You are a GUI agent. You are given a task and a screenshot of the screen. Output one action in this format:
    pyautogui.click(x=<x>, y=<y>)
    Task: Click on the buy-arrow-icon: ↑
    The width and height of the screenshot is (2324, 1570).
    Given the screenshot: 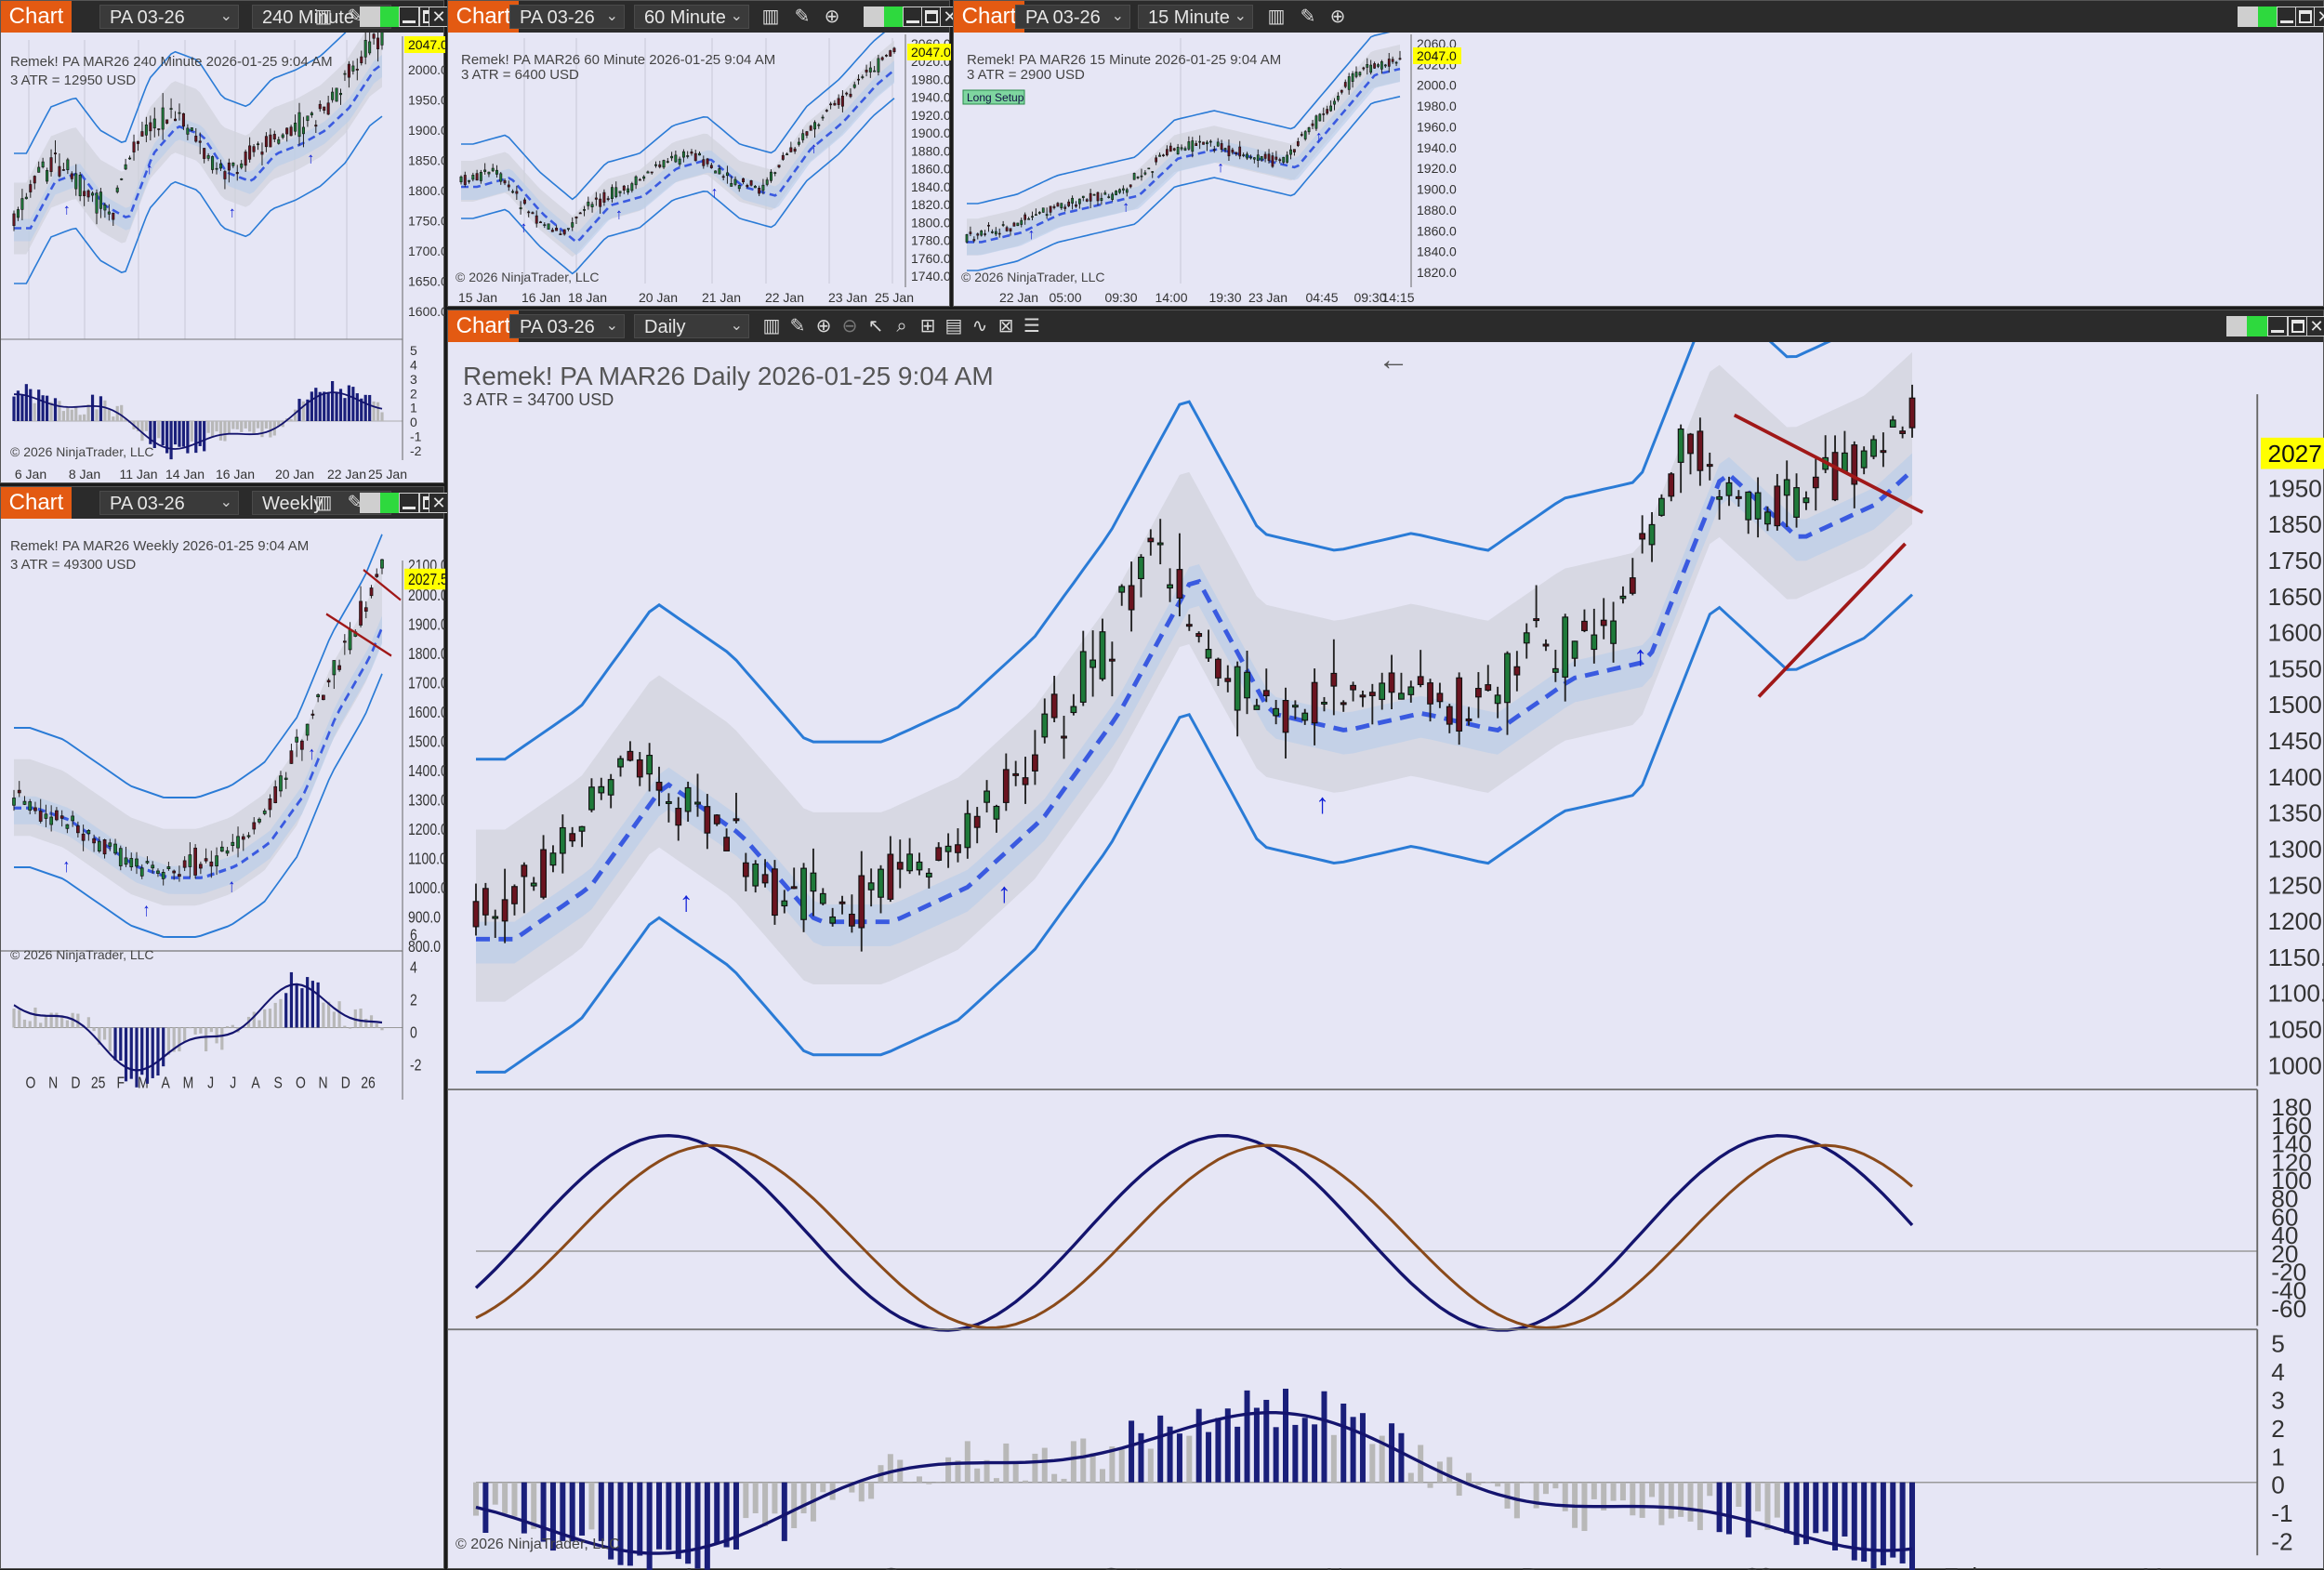 What is the action you would take?
    pyautogui.click(x=311, y=753)
    